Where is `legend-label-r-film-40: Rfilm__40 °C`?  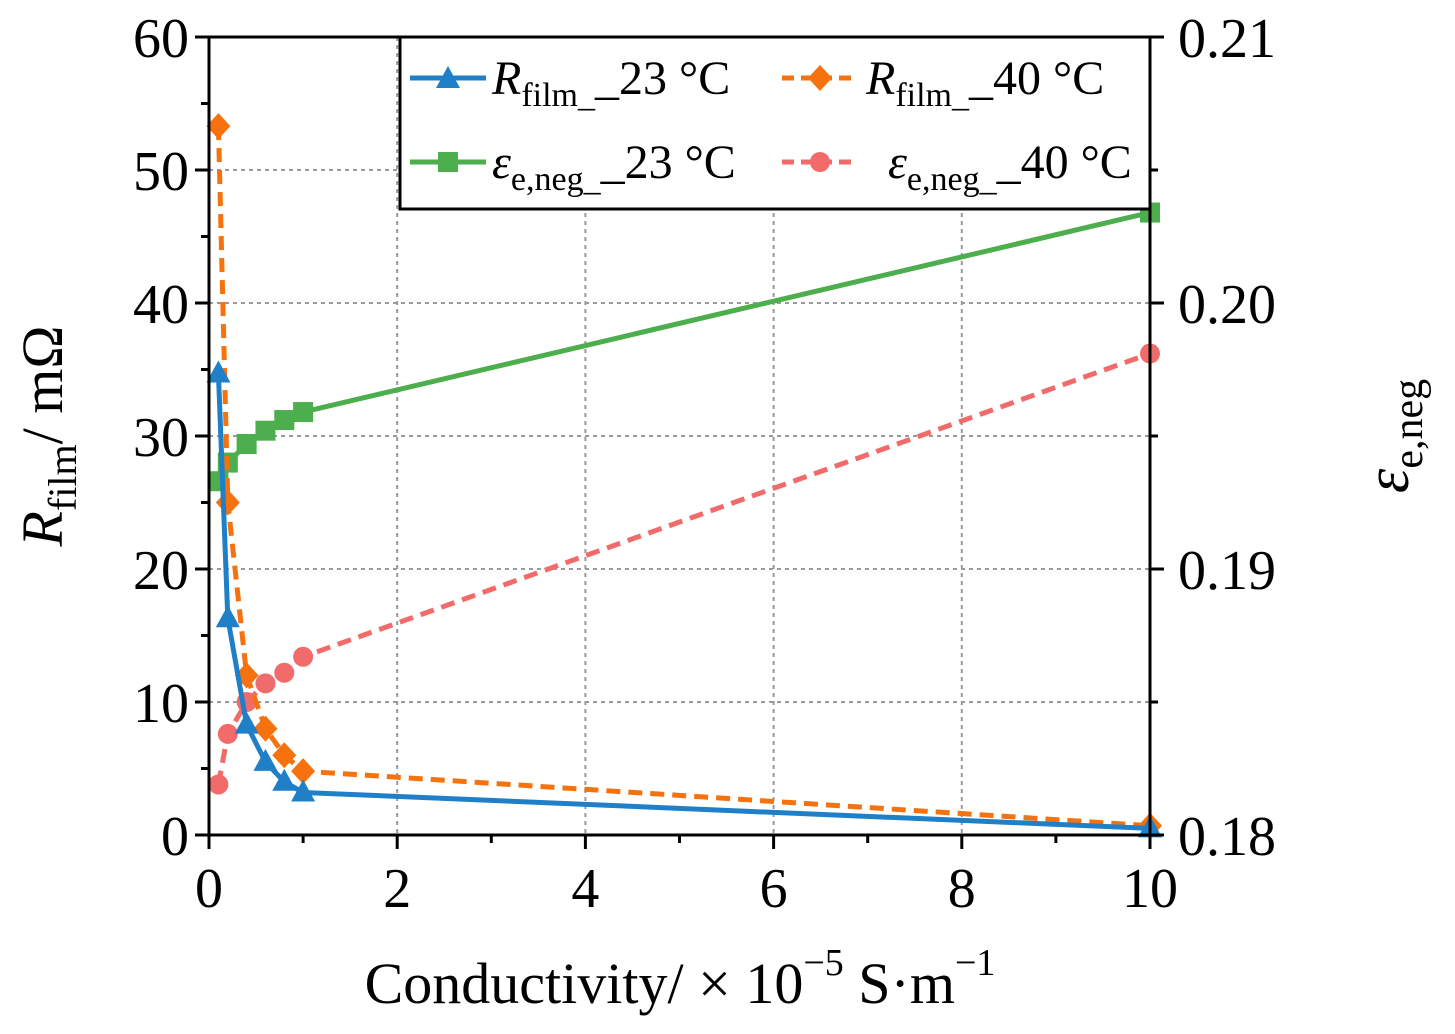
legend-label-r-film-40: Rfilm__40 °C is located at coordinates (984, 83).